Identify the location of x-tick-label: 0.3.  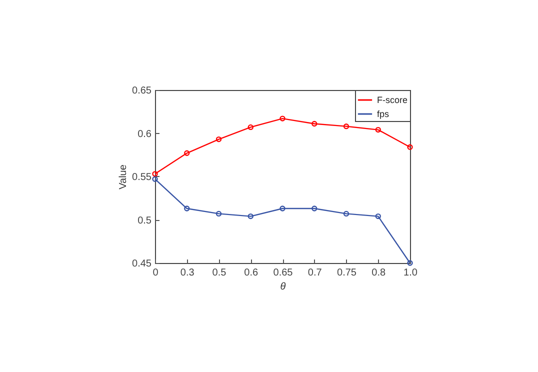
(187, 273).